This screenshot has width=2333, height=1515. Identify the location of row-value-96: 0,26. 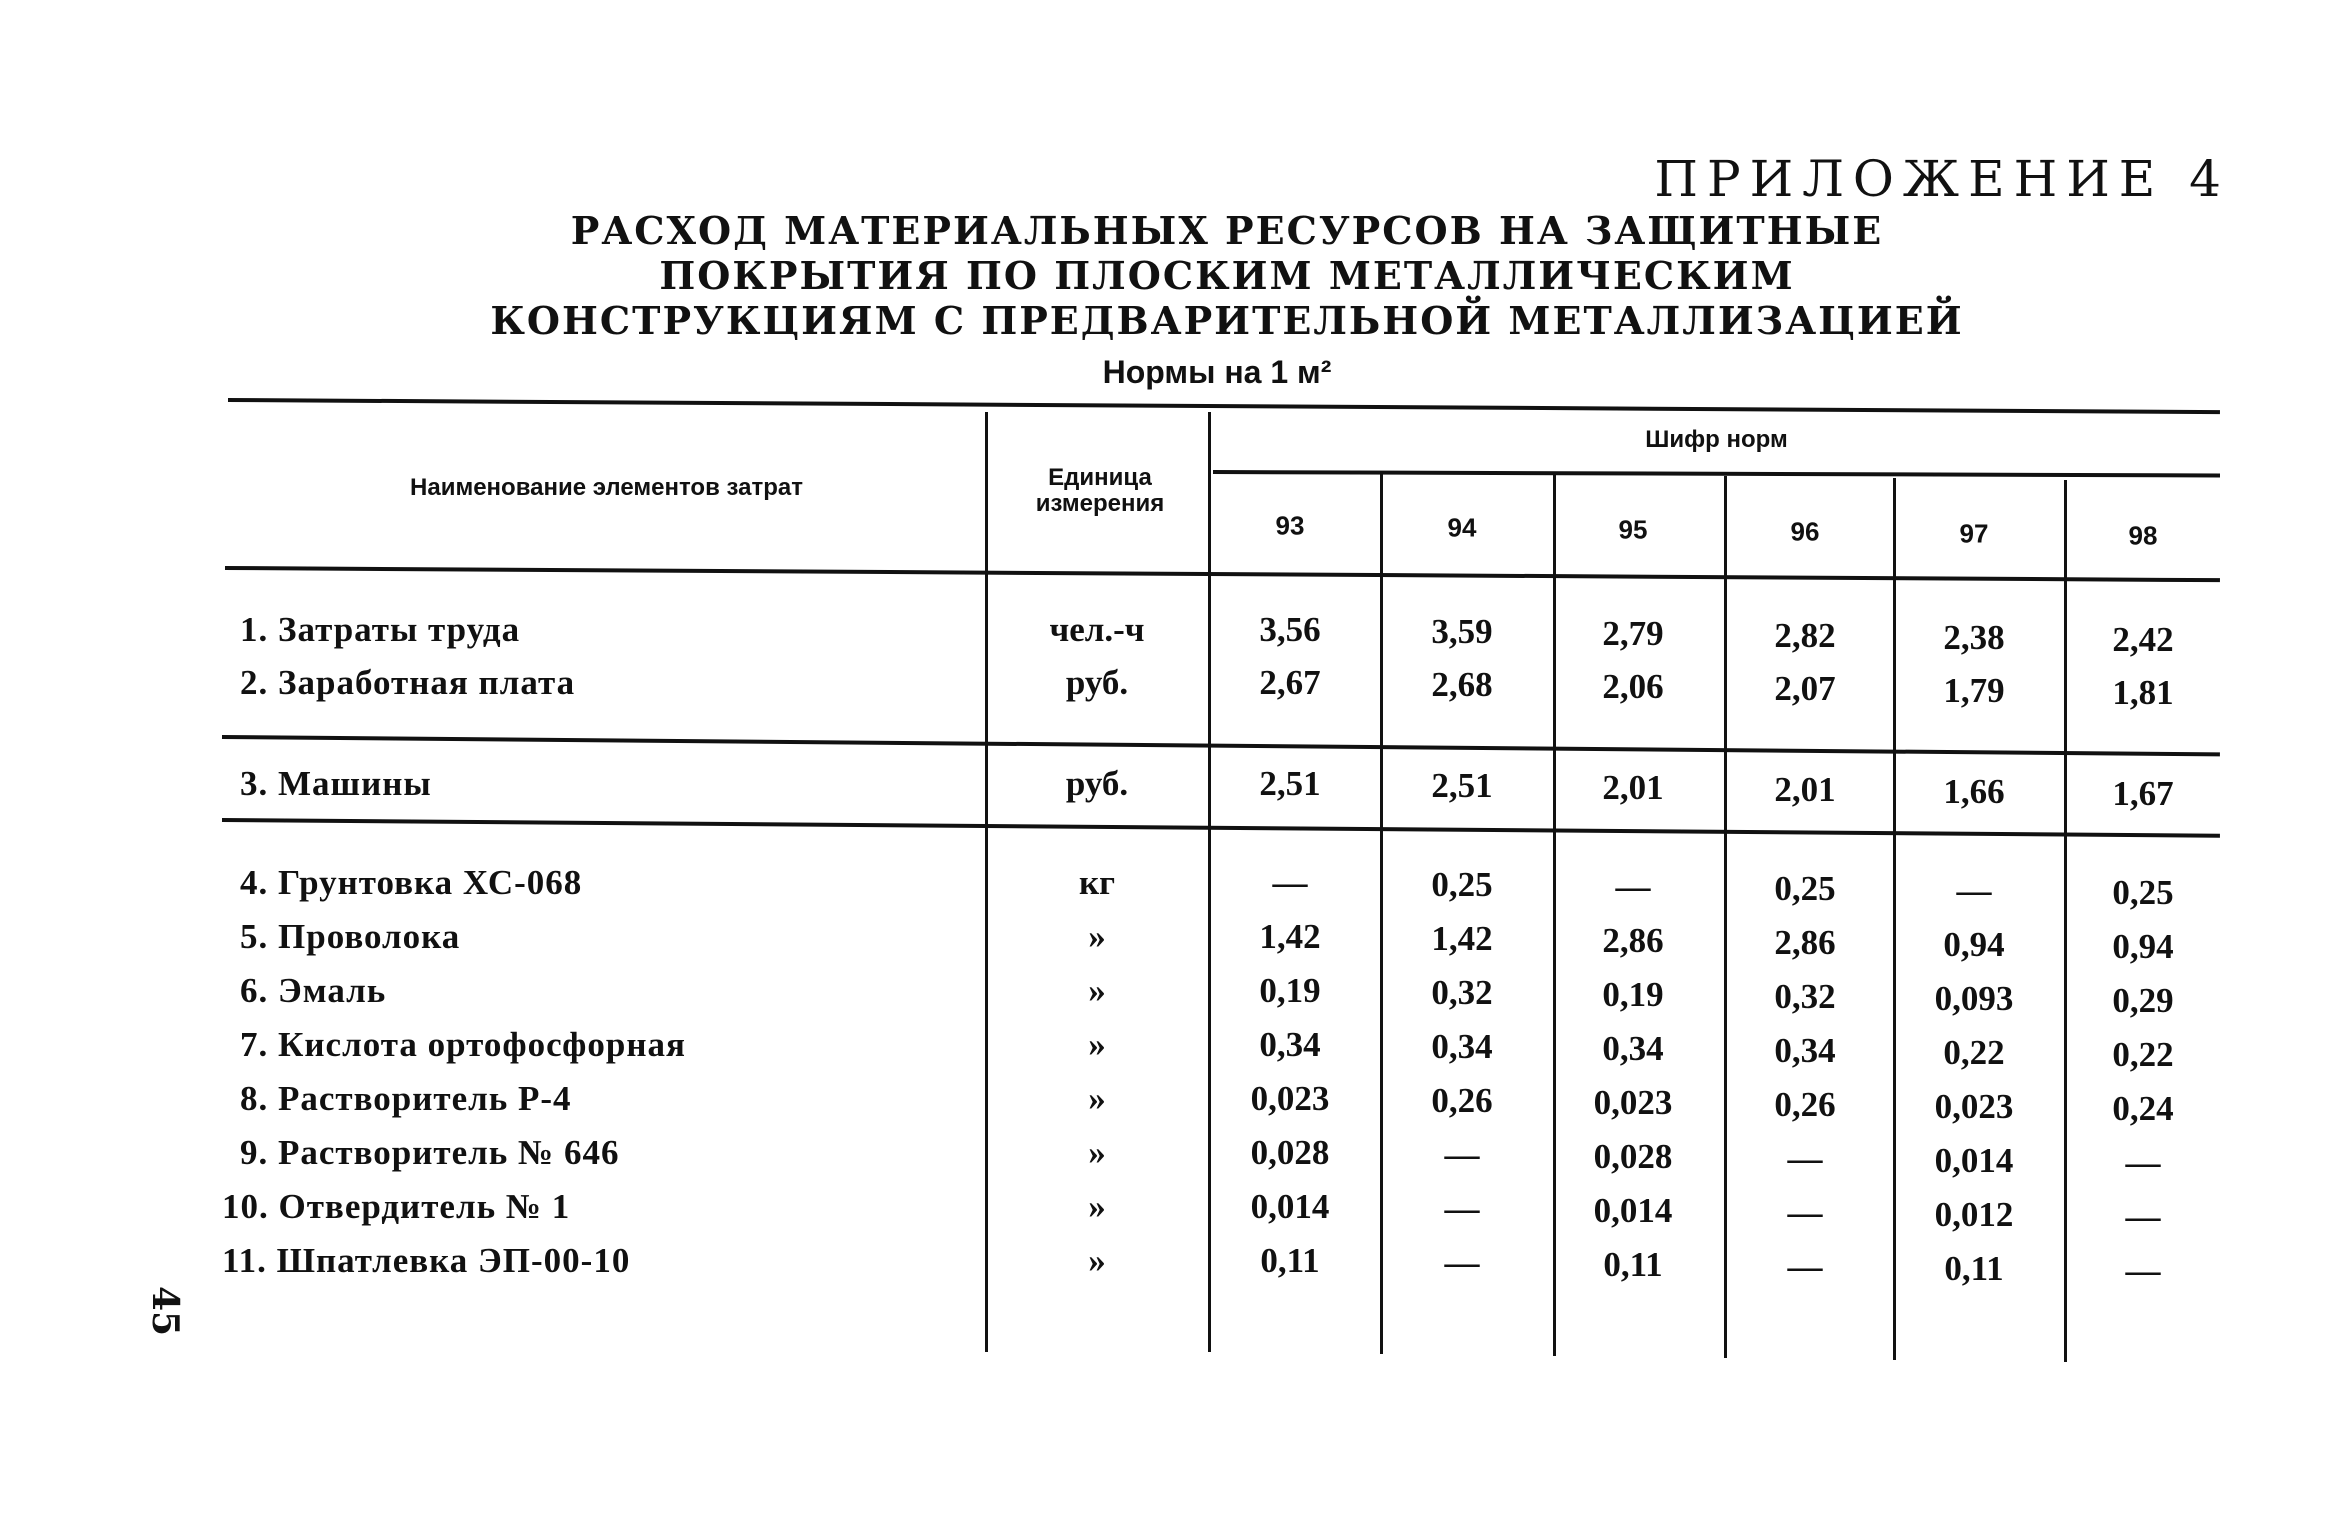
(1805, 1104).